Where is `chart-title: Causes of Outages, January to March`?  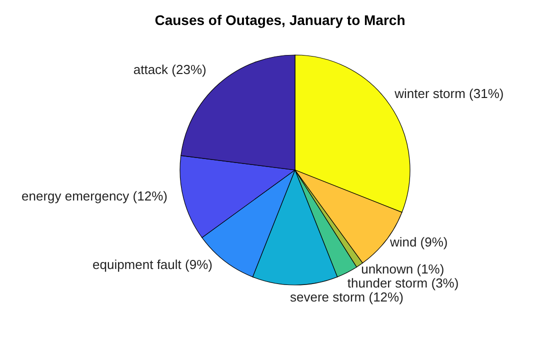
chart-title: Causes of Outages, January to March is located at coordinates (280, 20).